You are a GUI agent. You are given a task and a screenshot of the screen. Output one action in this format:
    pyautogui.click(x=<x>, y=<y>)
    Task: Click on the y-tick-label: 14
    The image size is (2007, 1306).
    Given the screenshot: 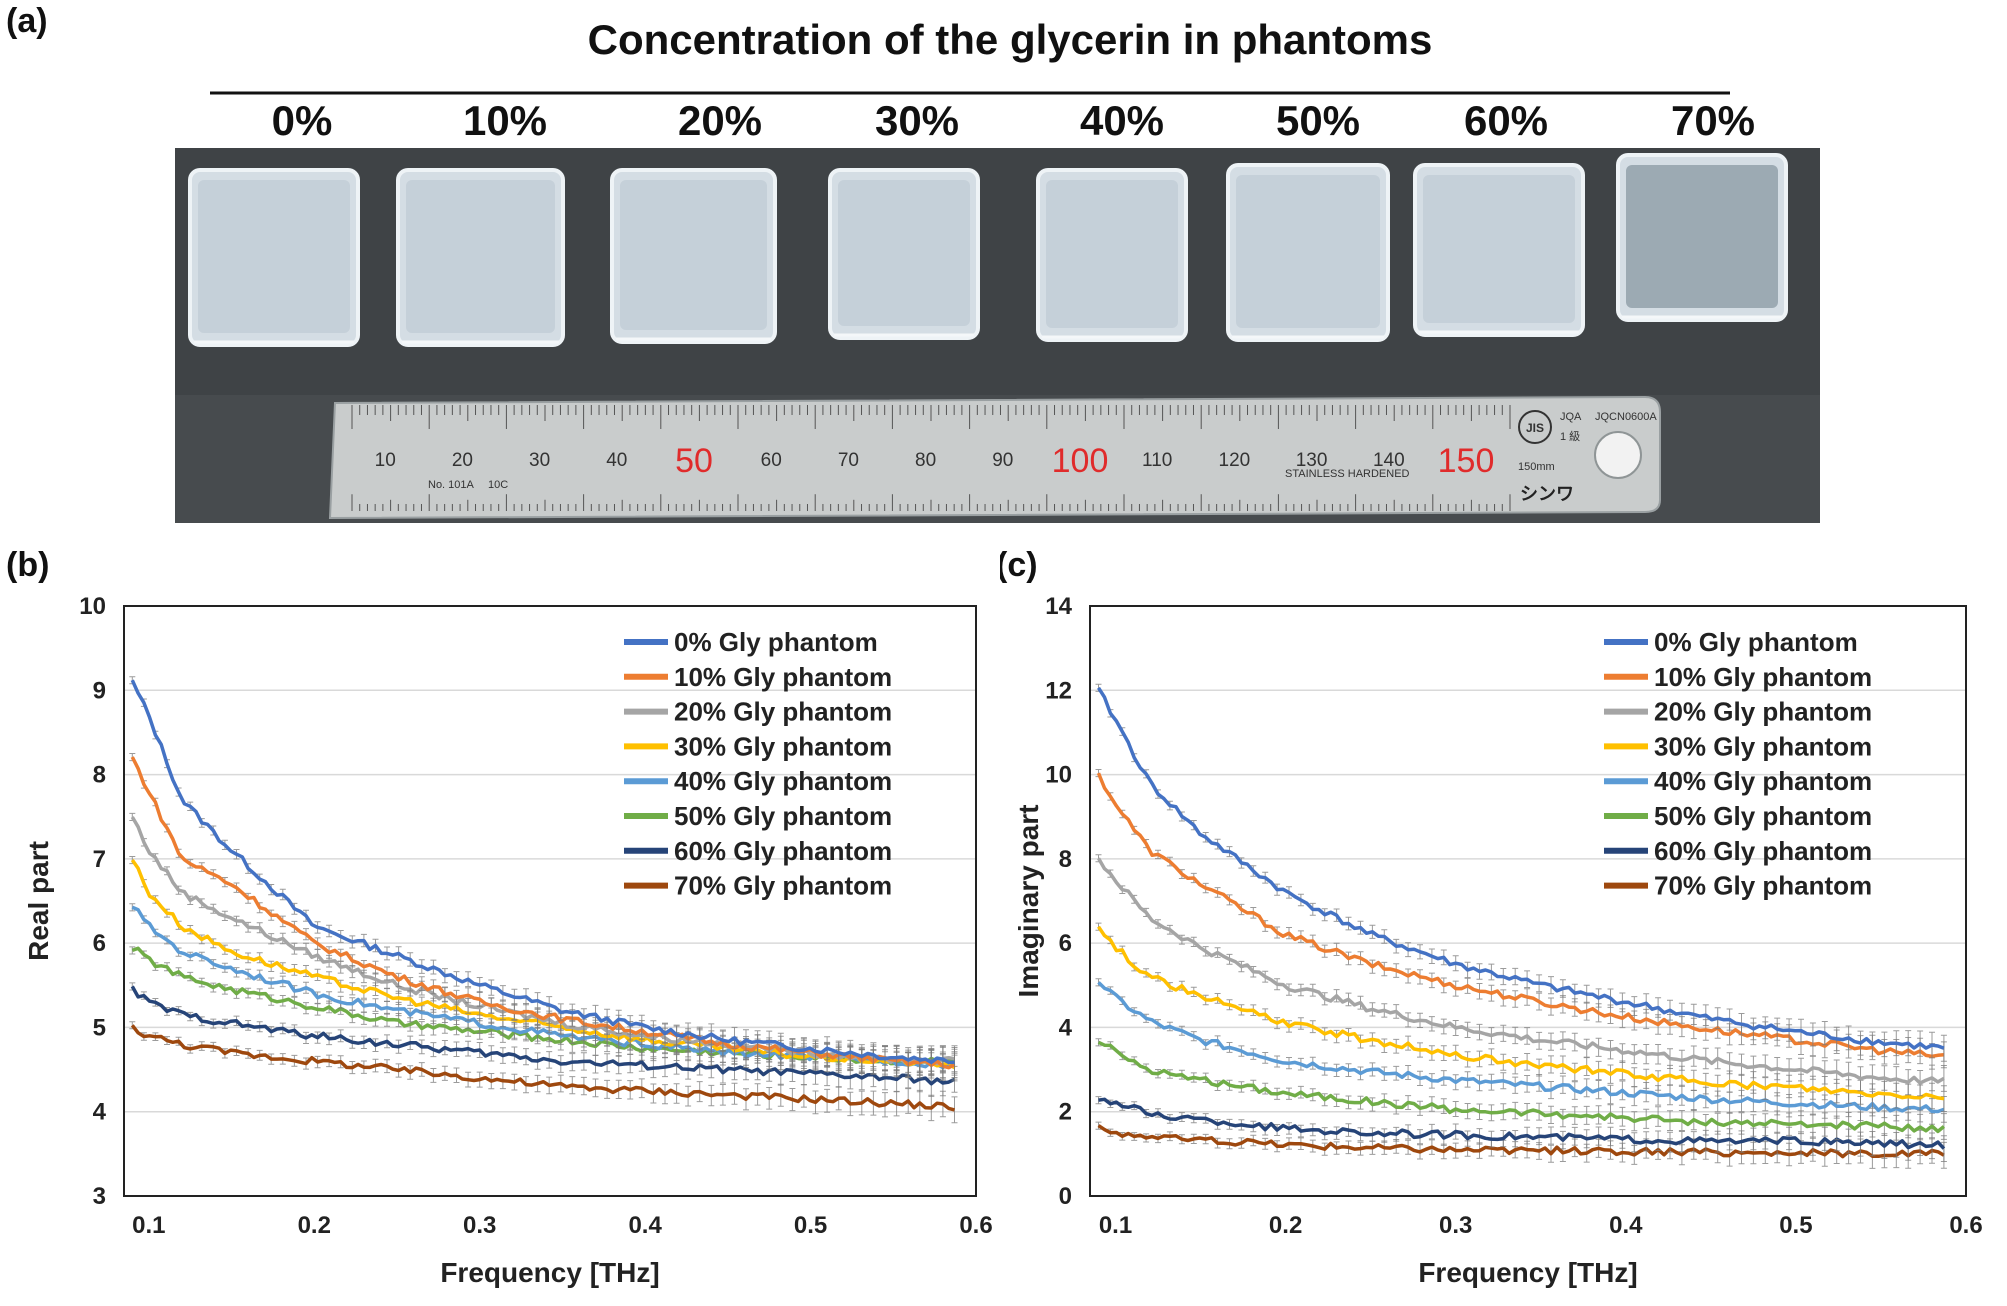 What is the action you would take?
    pyautogui.click(x=1058, y=606)
    